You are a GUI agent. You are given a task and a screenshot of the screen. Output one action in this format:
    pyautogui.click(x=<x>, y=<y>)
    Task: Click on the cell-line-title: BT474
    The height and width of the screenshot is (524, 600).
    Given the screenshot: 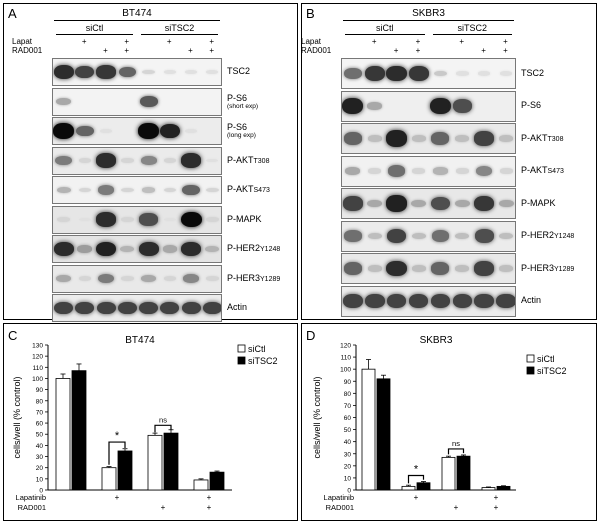 What is the action you would take?
    pyautogui.click(x=137, y=13)
    